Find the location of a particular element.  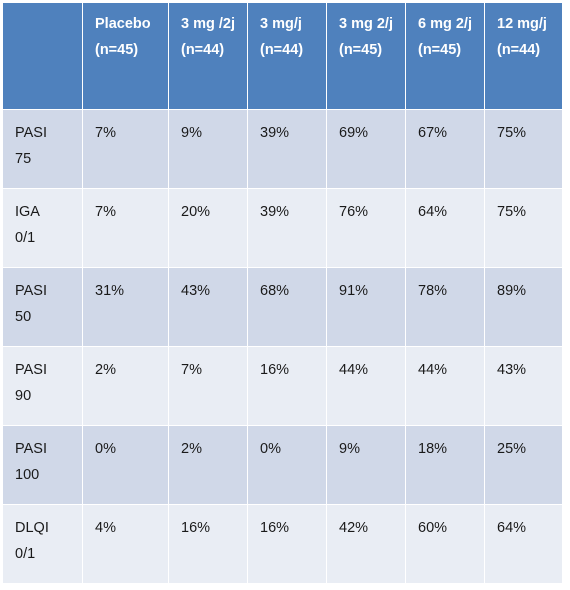

header-cell-placebo: Placebo (n=45) is located at coordinates (125, 56).